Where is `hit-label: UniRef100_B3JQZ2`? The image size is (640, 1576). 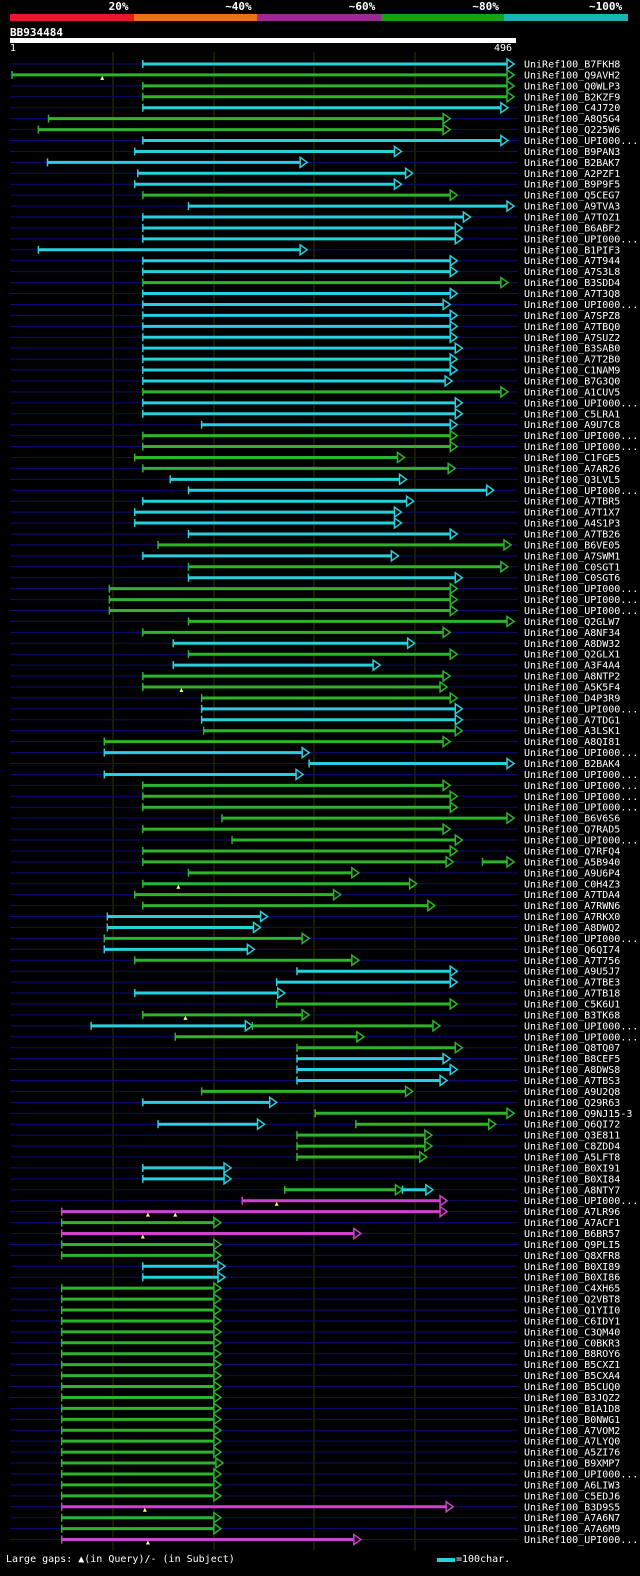
hit-label: UniRef100_B3JQZ2 is located at coordinates (572, 1398).